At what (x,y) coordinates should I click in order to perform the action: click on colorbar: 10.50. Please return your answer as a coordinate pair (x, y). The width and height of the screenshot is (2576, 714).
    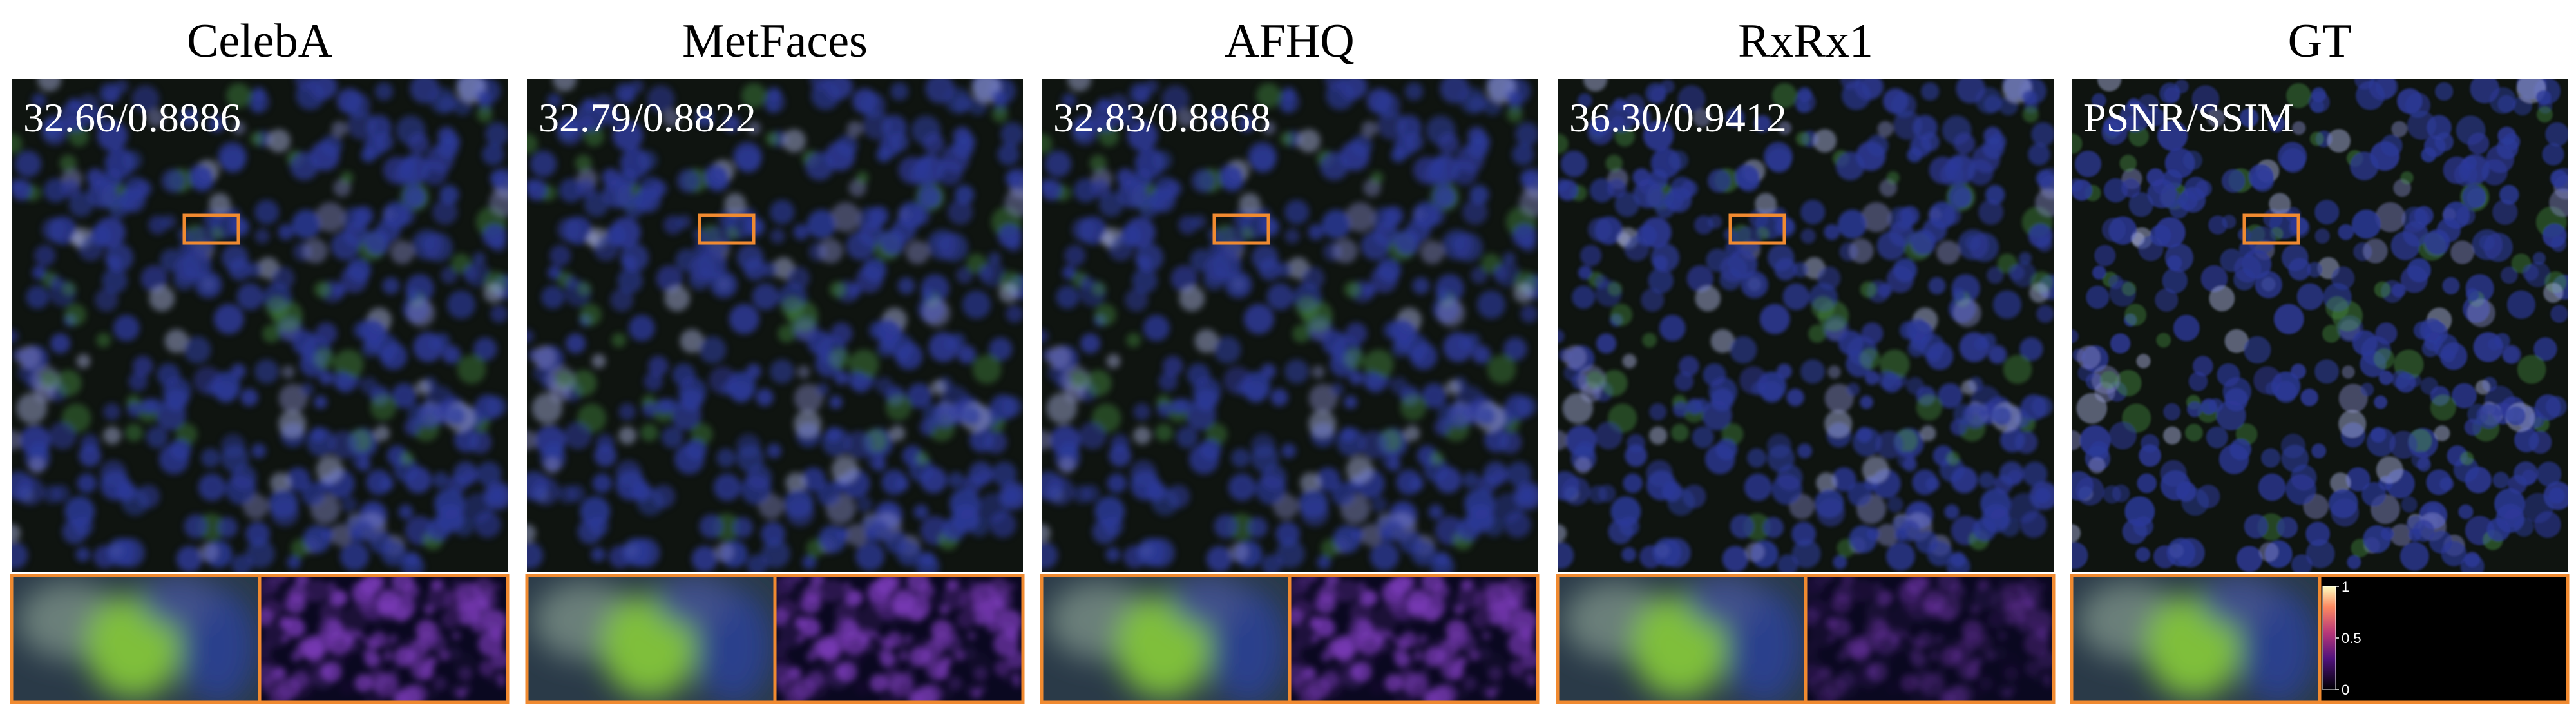
    Looking at the image, I should click on (2341, 639).